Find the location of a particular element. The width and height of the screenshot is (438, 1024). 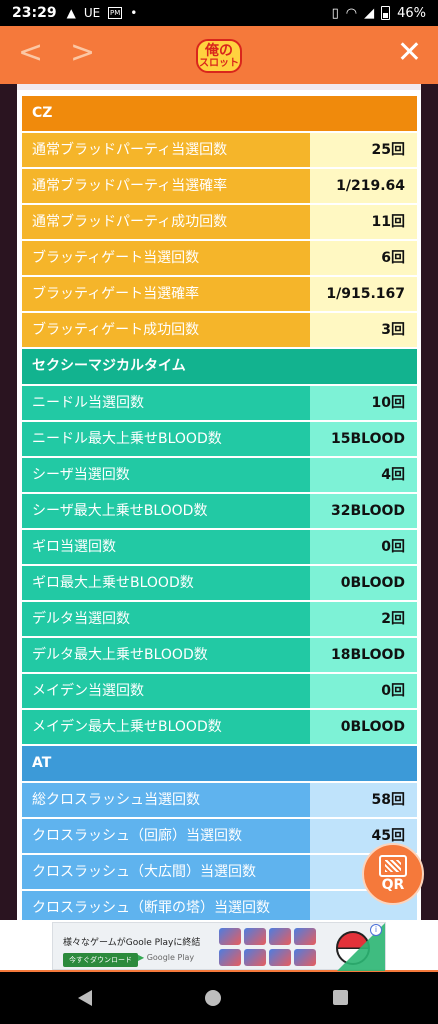

row-value: 32BLOOD is located at coordinates (363, 511).